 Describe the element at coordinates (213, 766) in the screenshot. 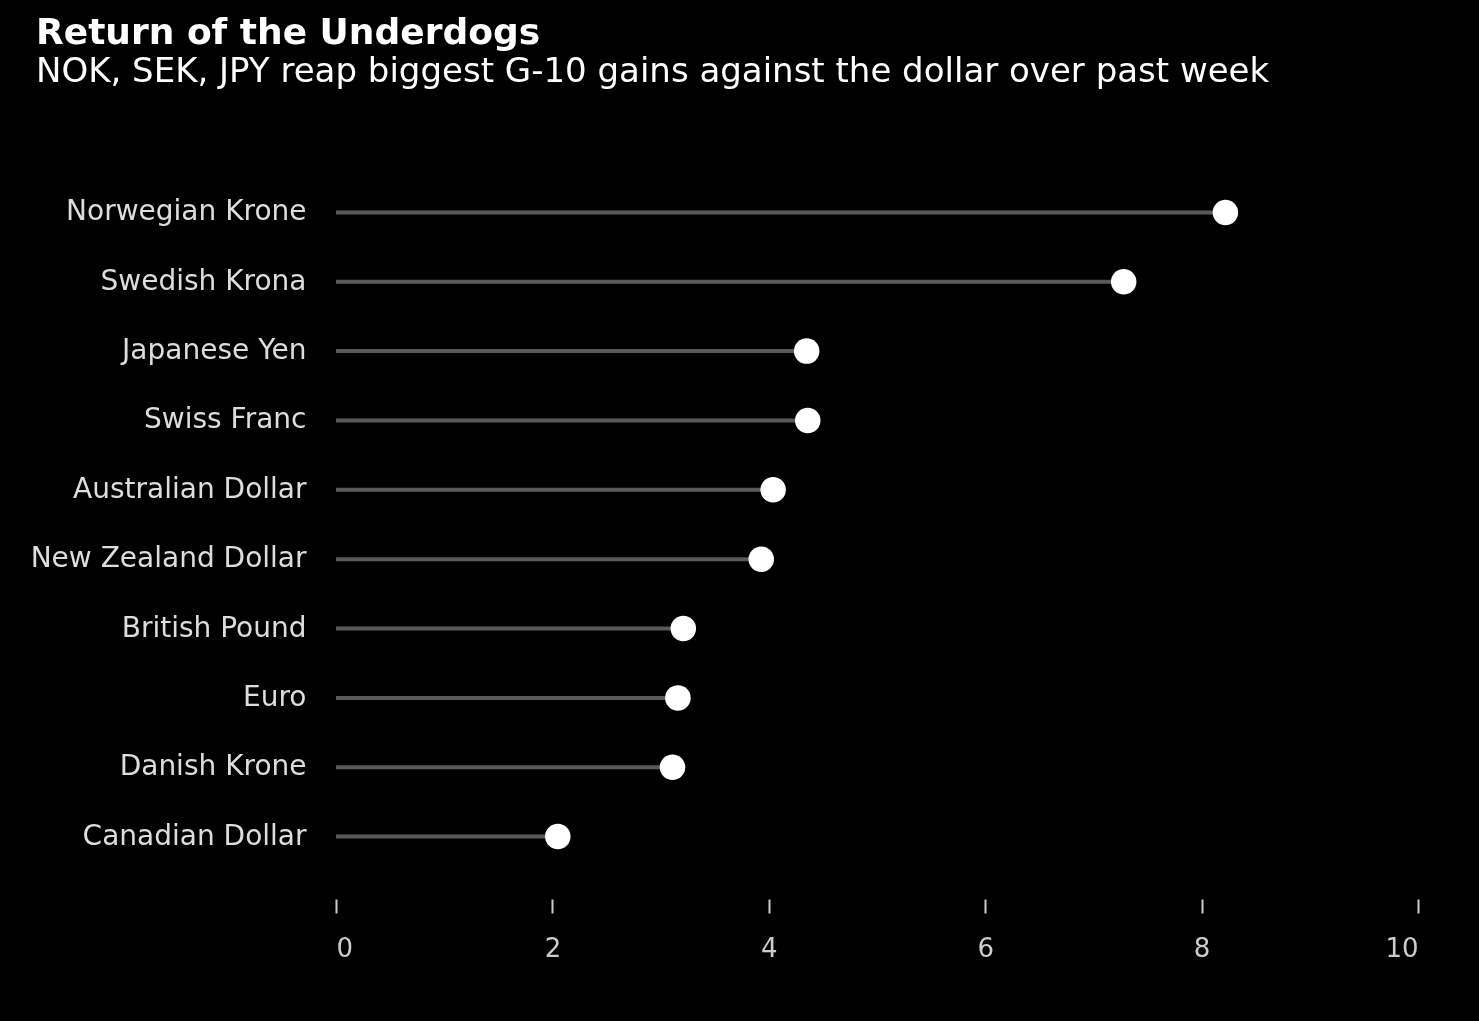

I see `y-tick-label: Danish Krone` at that location.